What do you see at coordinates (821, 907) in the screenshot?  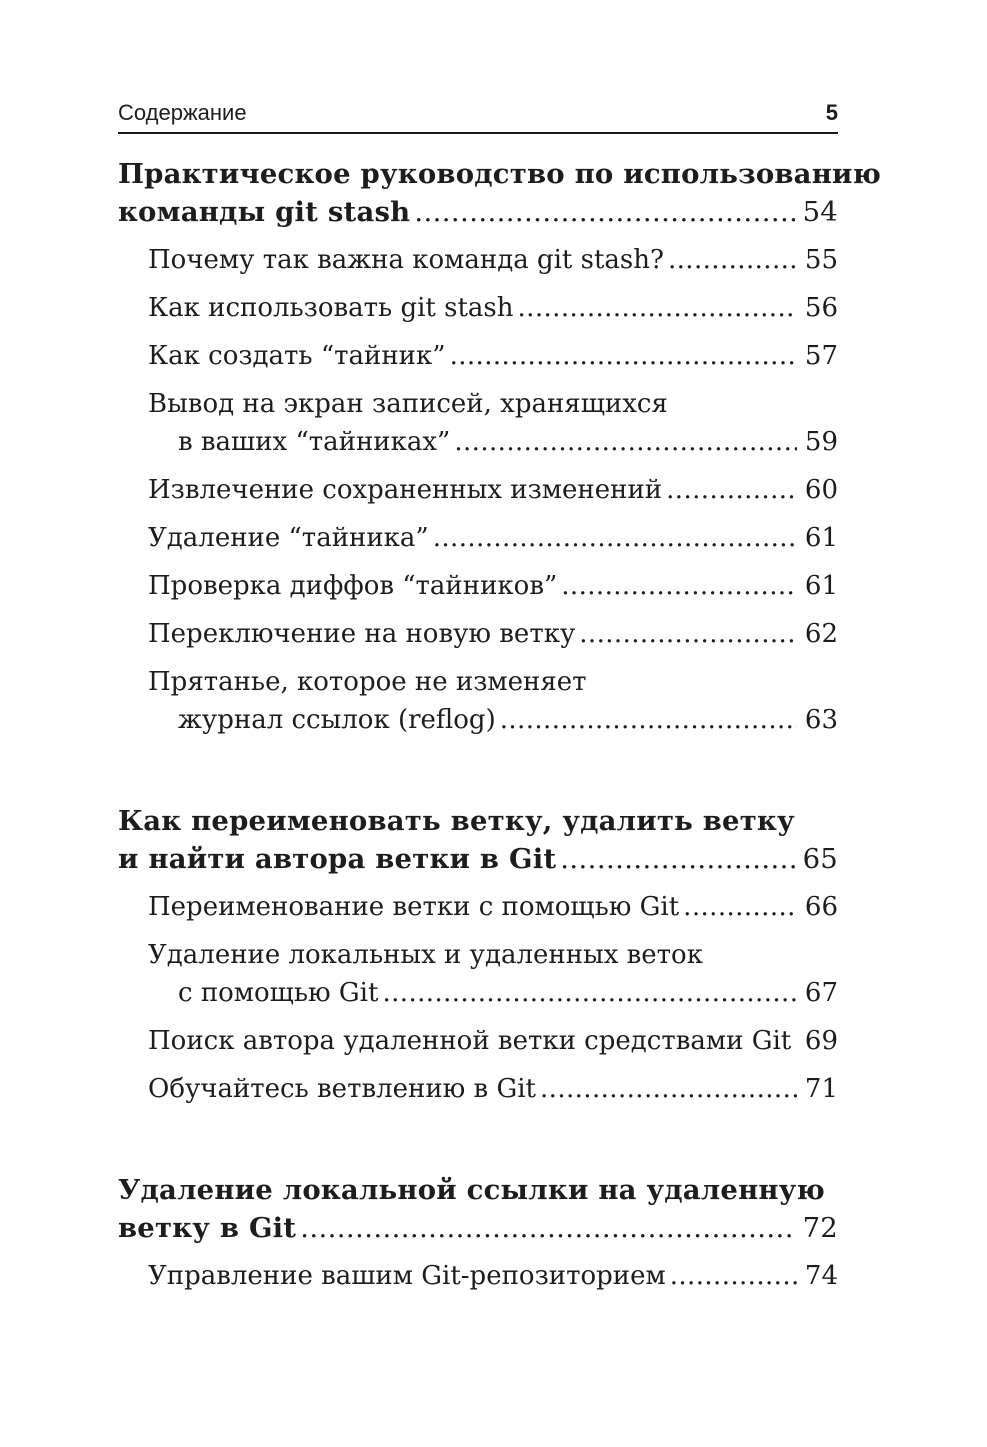 I see `page-number: 66` at bounding box center [821, 907].